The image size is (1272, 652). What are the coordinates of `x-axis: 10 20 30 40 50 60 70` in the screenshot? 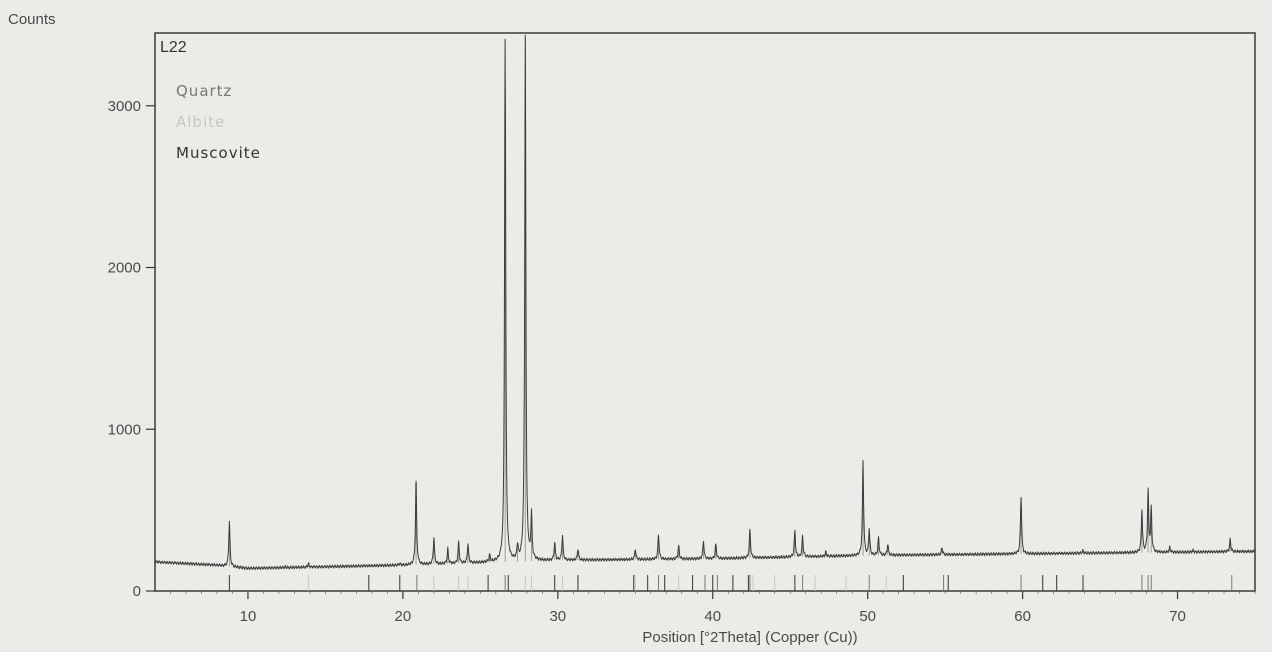 It's located at (713, 608).